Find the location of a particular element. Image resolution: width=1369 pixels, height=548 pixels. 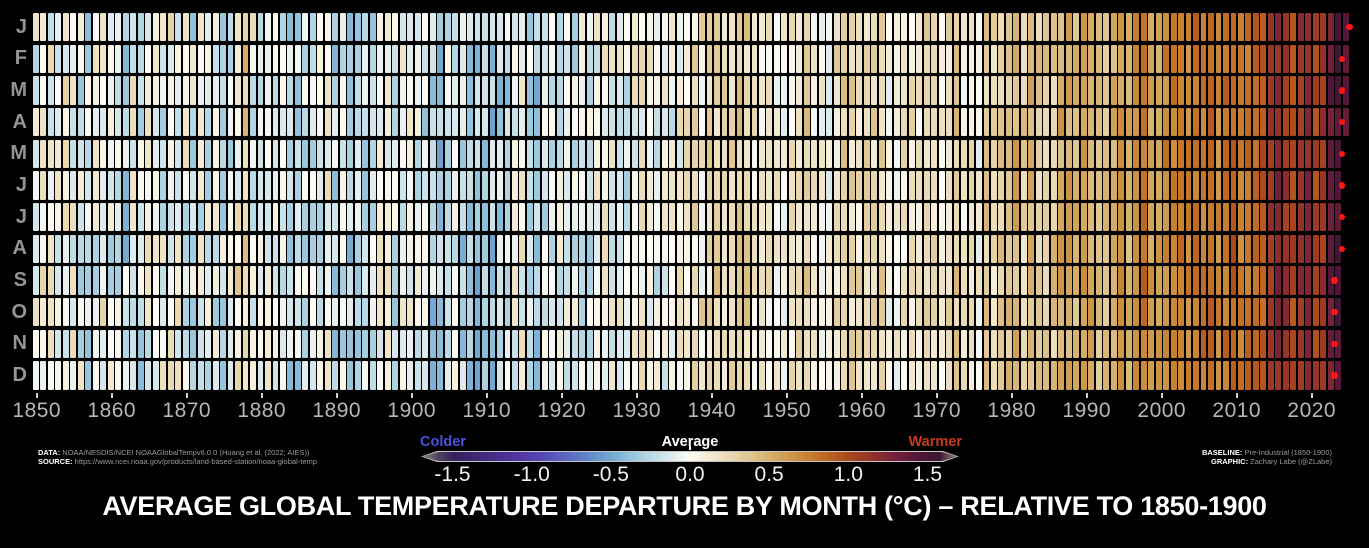

year-tick is located at coordinates (1086, 395).